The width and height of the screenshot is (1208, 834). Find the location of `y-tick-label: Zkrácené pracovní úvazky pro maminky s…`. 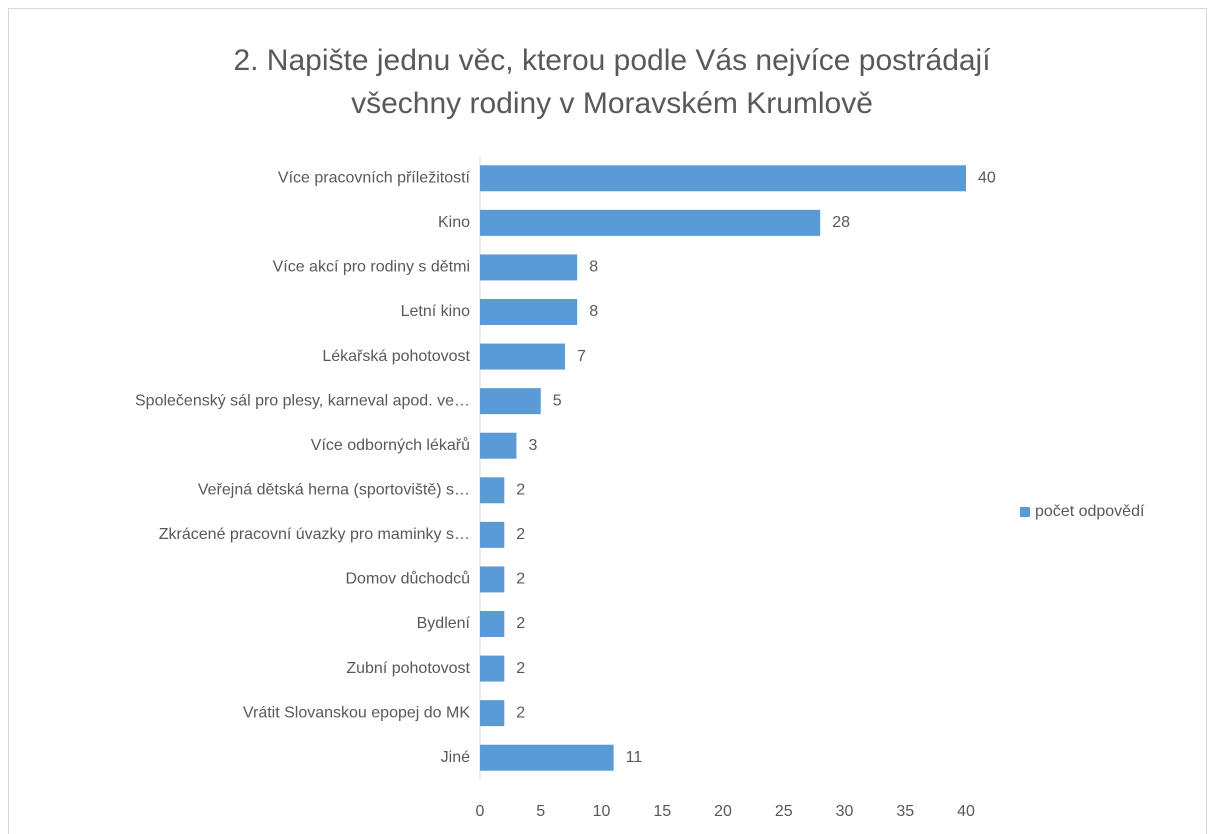

y-tick-label: Zkrácené pracovní úvazky pro maminky s… is located at coordinates (314, 534).